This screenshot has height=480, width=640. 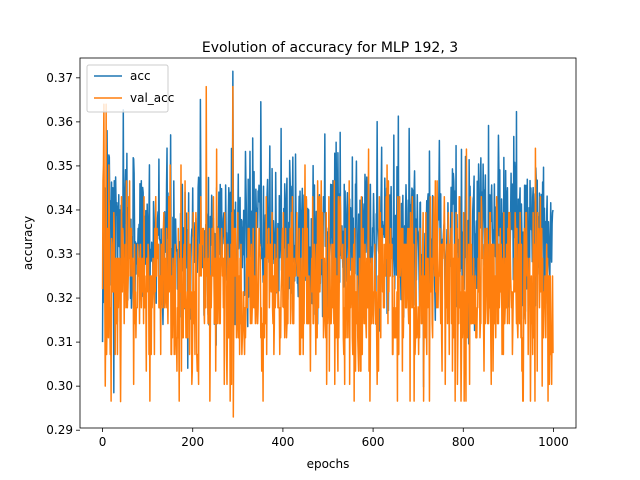 I want to click on x-tick-label: 0, so click(x=103, y=442).